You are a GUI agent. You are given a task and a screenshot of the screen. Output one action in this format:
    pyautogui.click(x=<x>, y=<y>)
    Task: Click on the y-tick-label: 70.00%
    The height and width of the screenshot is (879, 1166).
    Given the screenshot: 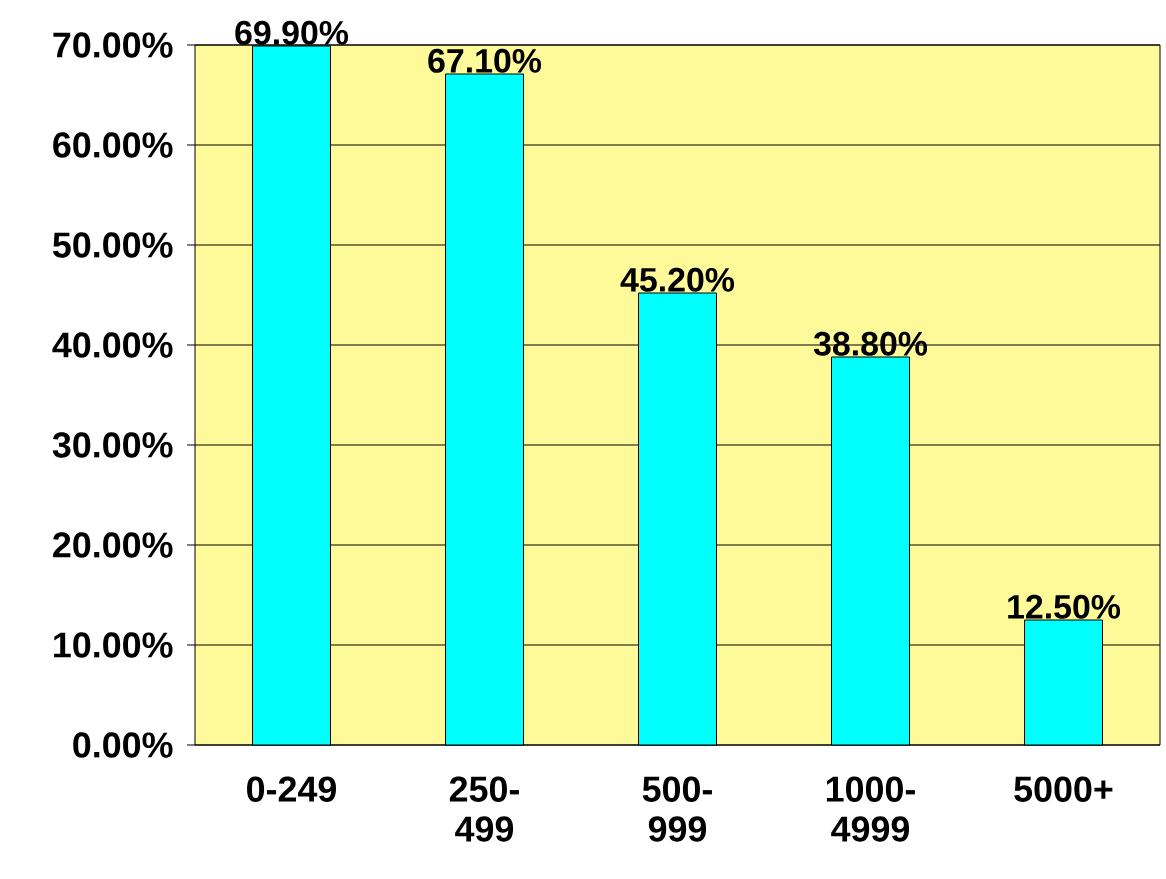 What is the action you would take?
    pyautogui.click(x=113, y=45)
    